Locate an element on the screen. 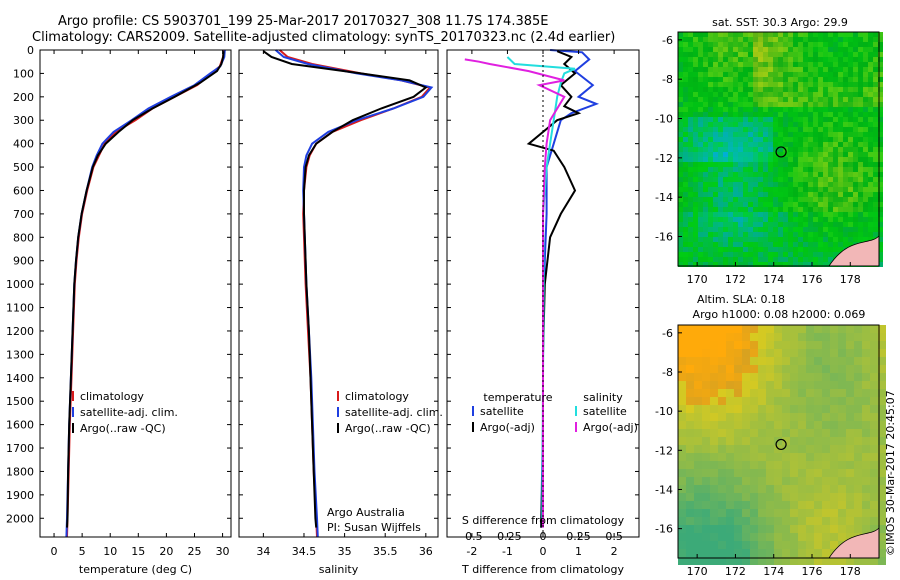 The image size is (900, 580). annotation-pi: PI: Susan Wijffels is located at coordinates (374, 527).